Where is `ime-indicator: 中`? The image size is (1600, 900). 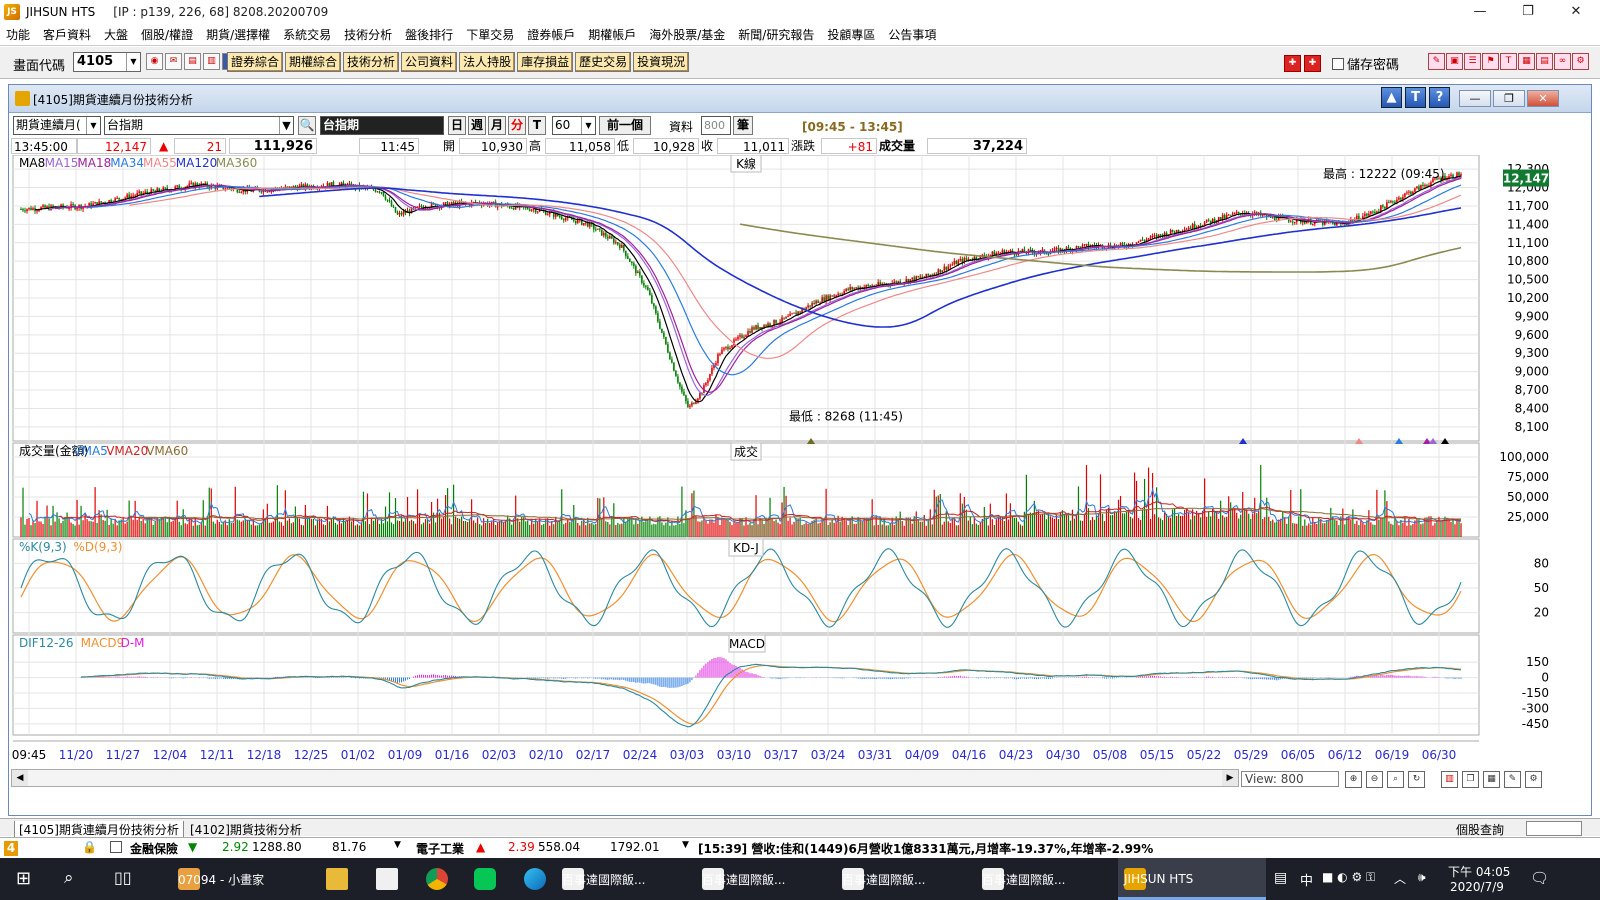
ime-indicator: 中 is located at coordinates (1307, 881).